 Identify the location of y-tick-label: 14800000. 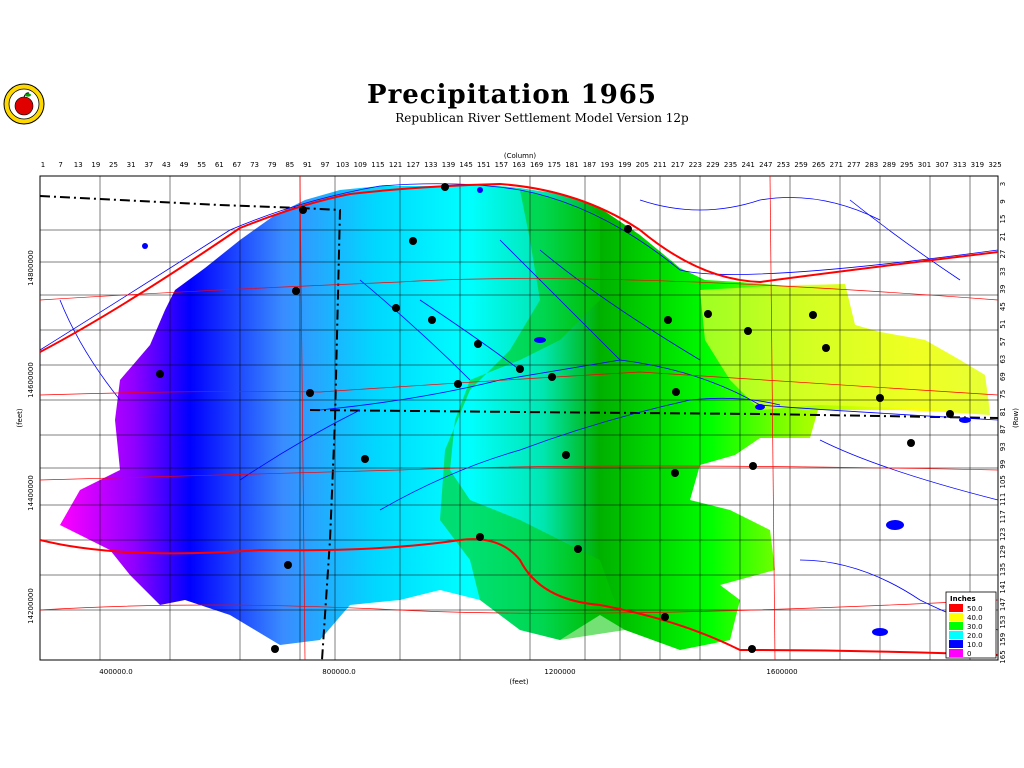
(31, 268).